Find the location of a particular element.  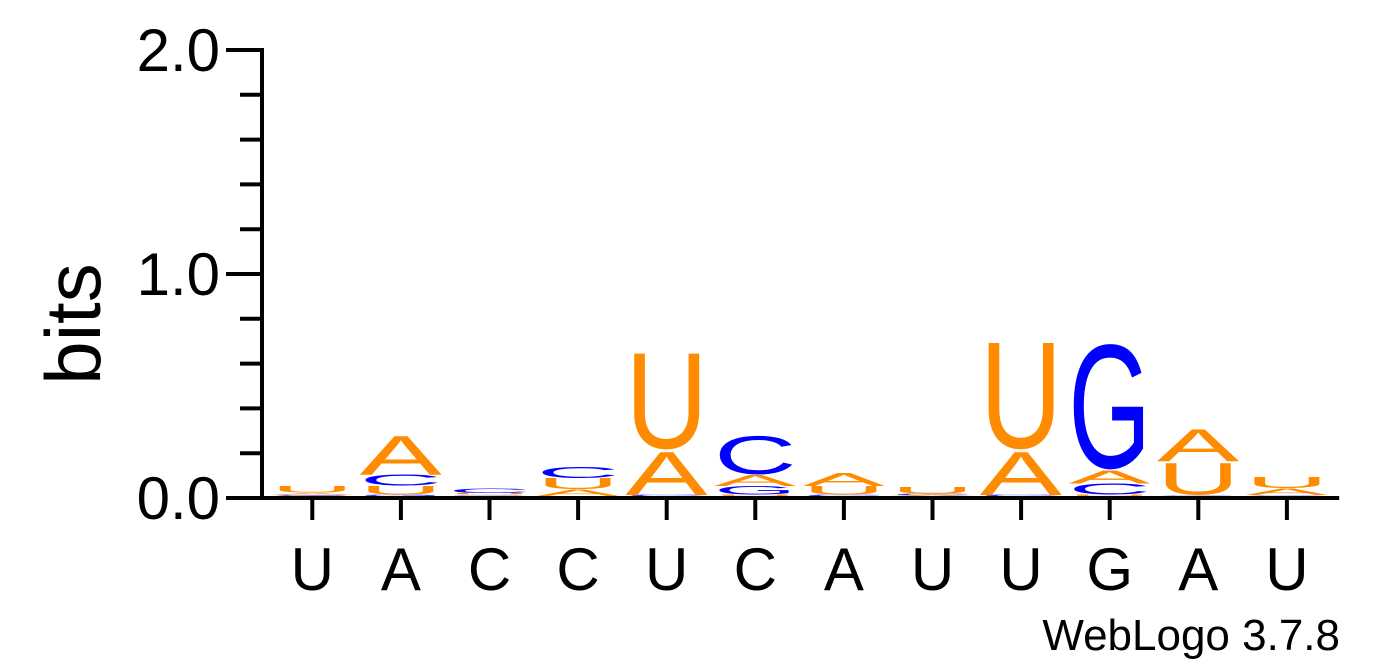

y-tick-label: 0.0 is located at coordinates (178, 498).